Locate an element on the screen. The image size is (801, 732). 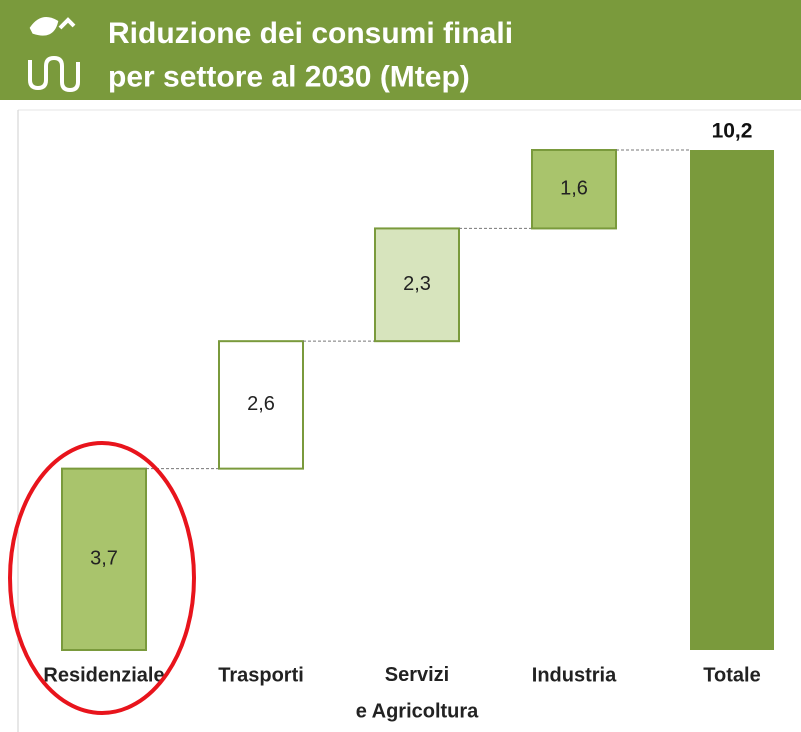
category-label: Servizi e Agricoltura is located at coordinates (417, 693).